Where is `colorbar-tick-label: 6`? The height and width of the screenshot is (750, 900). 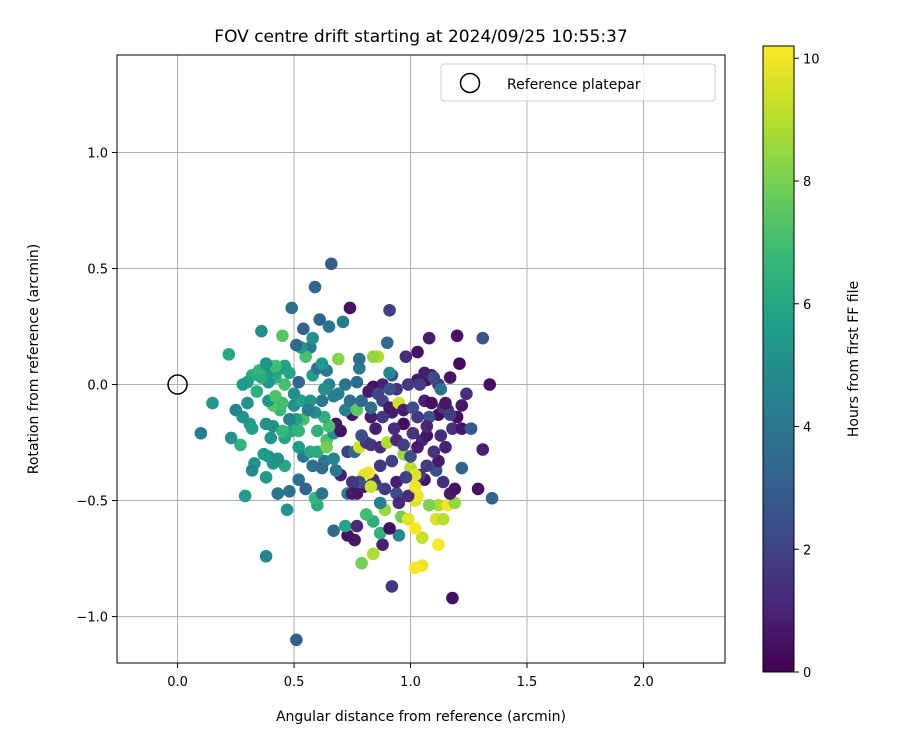
colorbar-tick-label: 6 is located at coordinates (807, 305).